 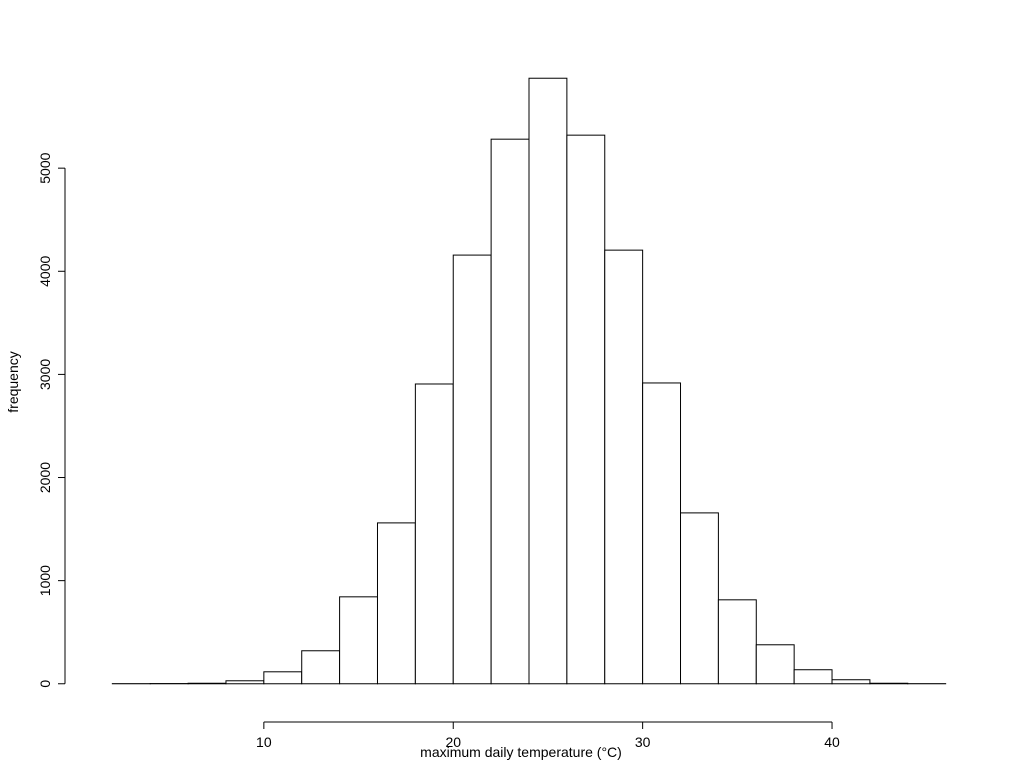 What do you see at coordinates (832, 742) in the screenshot?
I see `x-tick-label: 40` at bounding box center [832, 742].